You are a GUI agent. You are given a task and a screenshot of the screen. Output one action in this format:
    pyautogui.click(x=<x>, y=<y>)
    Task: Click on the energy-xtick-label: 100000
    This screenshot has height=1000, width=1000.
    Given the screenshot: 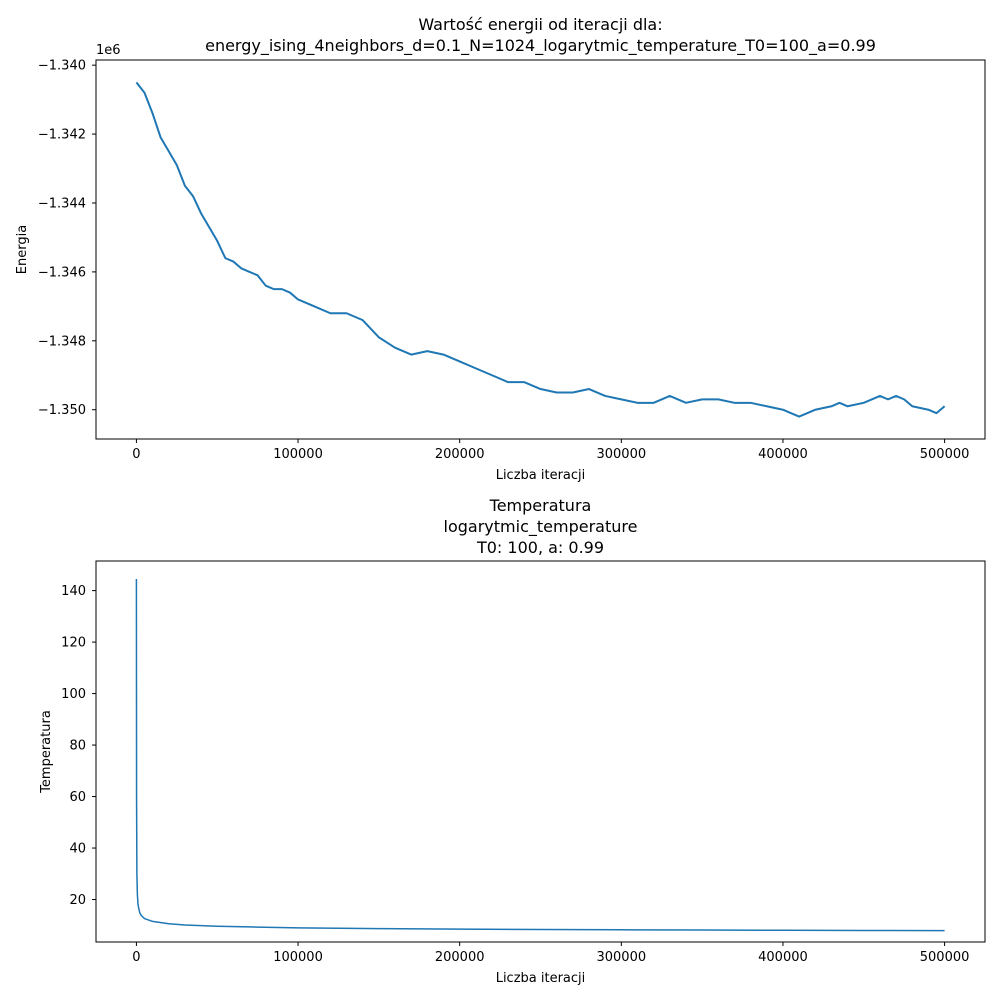 What is the action you would take?
    pyautogui.click(x=298, y=454)
    